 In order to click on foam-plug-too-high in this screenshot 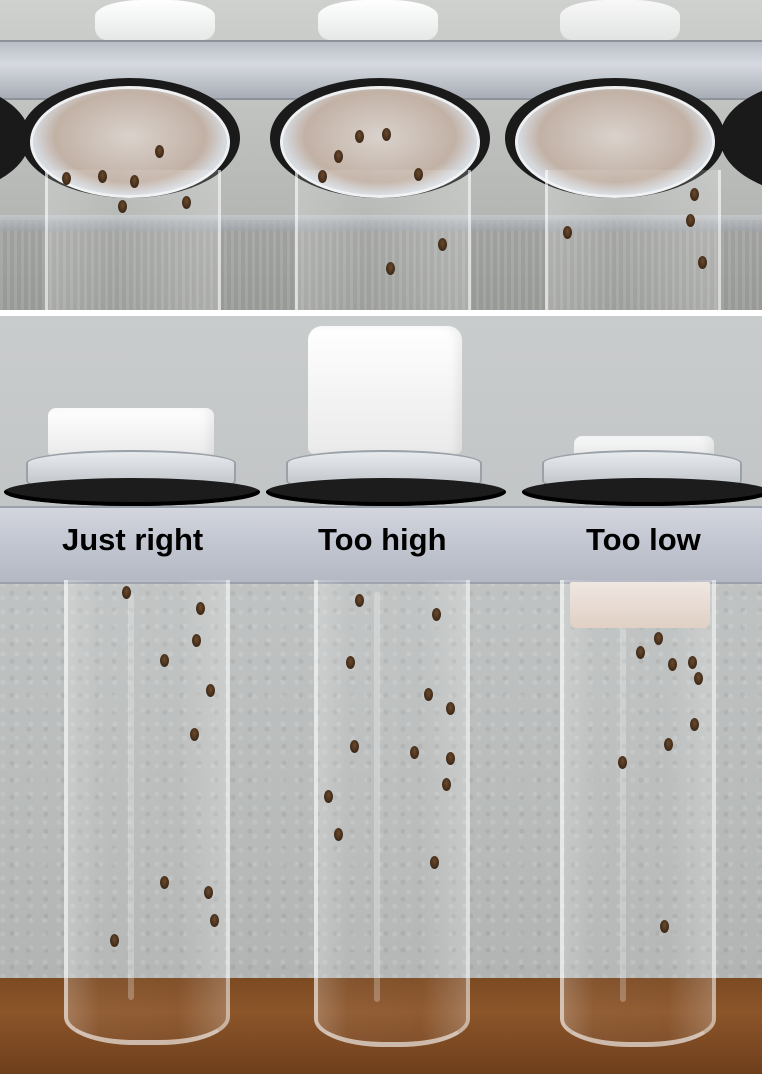, I will do `click(385, 390)`.